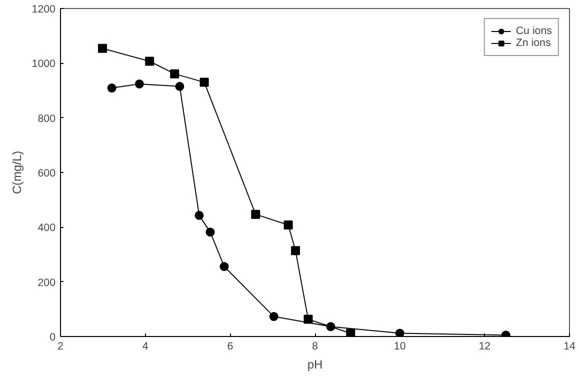 Image resolution: width=579 pixels, height=376 pixels. What do you see at coordinates (47, 282) in the screenshot?
I see `y-tick-label: 200` at bounding box center [47, 282].